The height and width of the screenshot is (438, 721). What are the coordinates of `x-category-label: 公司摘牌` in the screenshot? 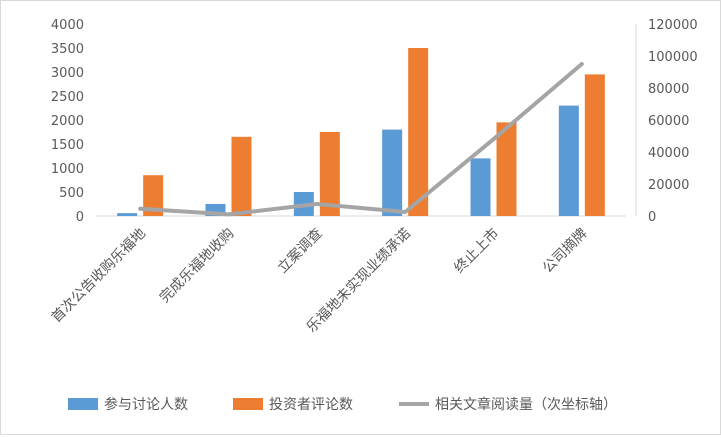 It's located at (565, 251).